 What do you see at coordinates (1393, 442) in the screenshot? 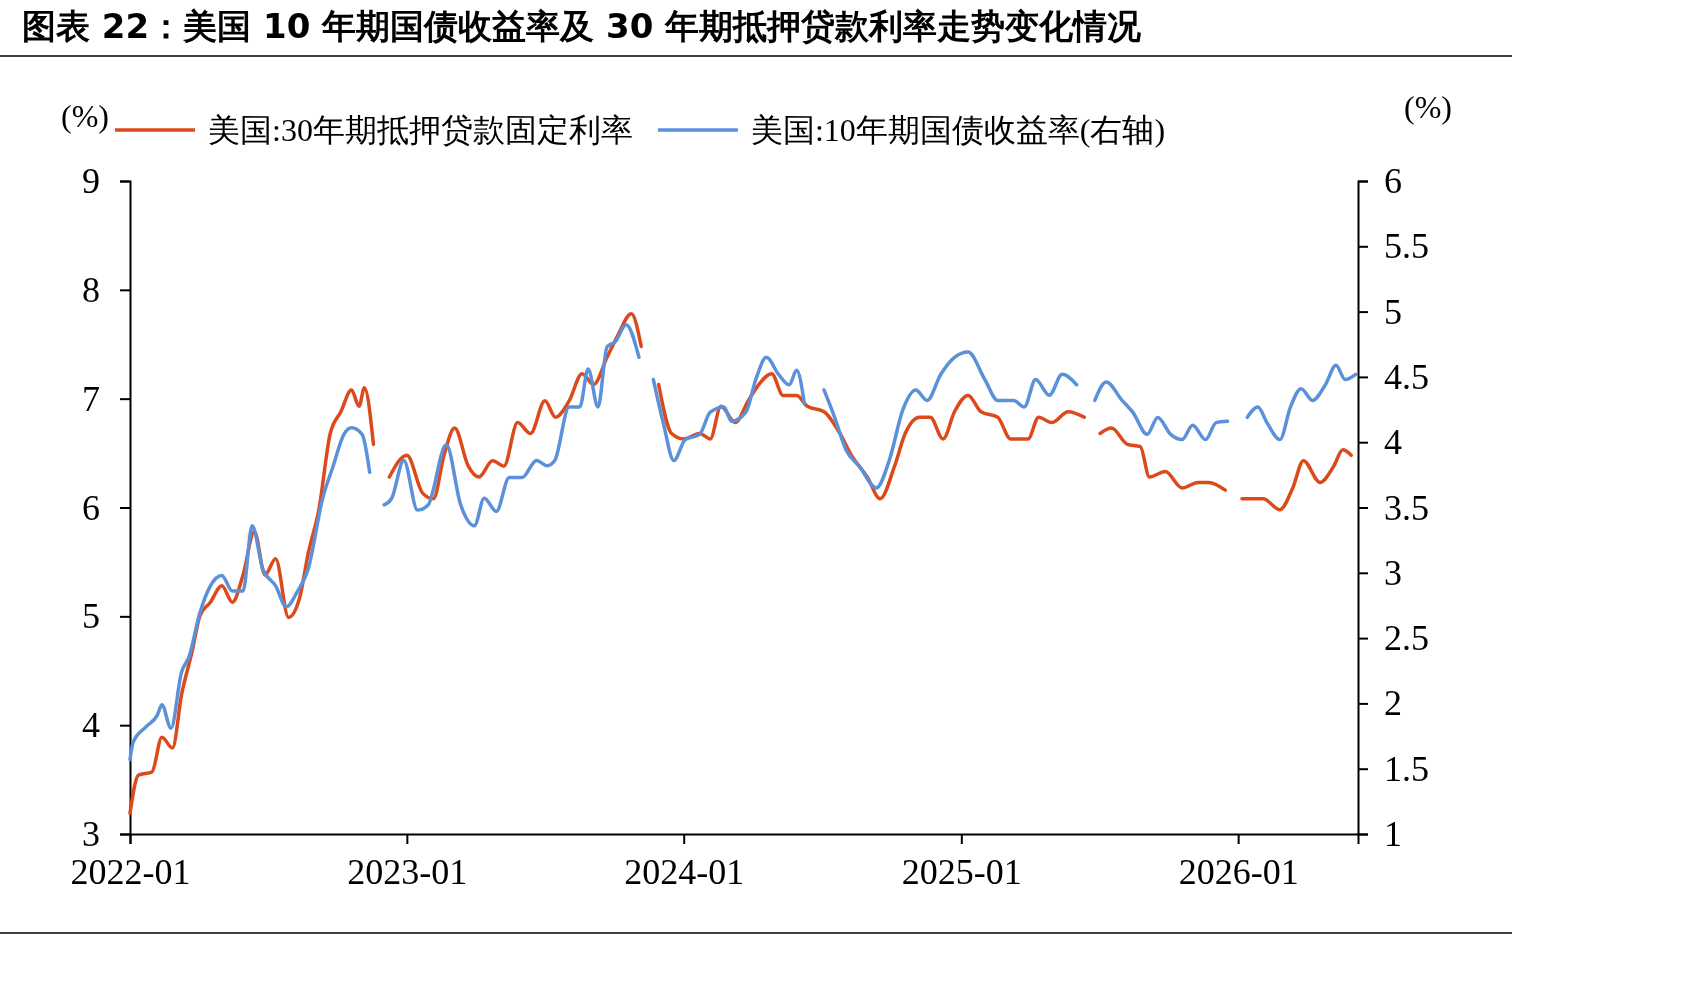
I see `y2-tick-label: 4` at bounding box center [1393, 442].